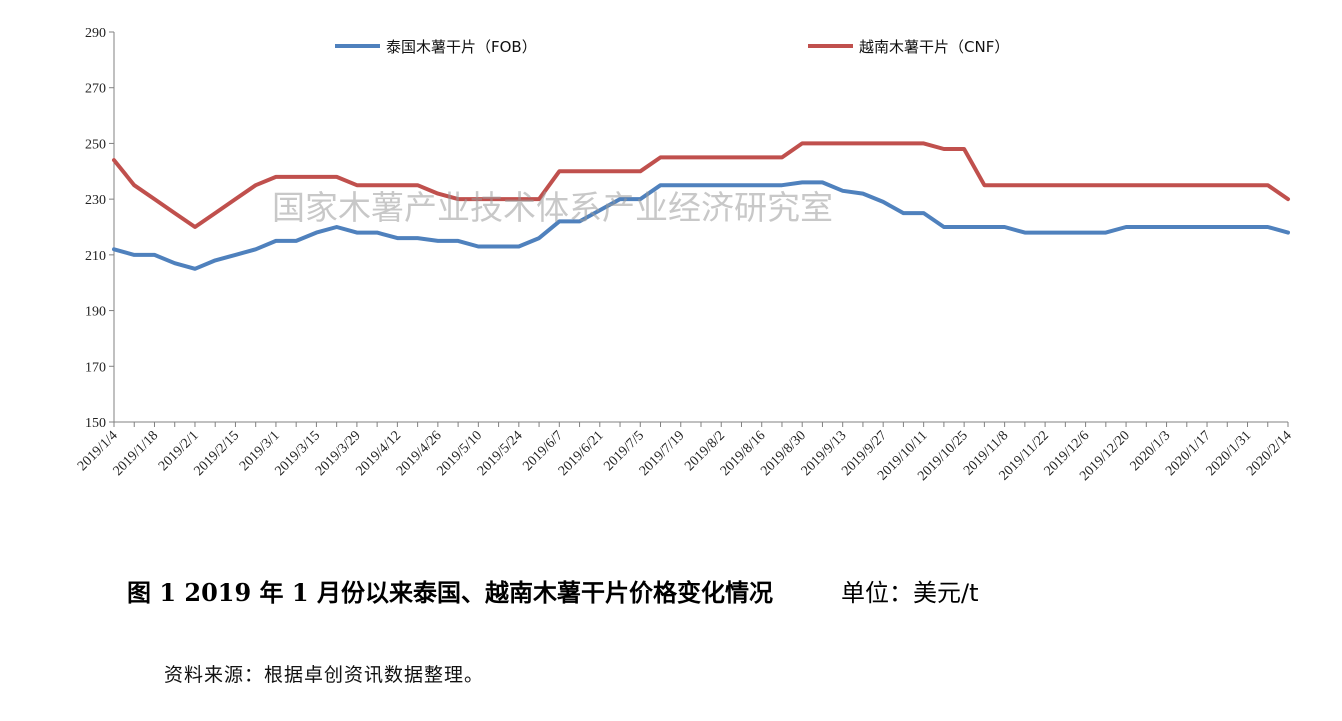 This screenshot has height=721, width=1342. I want to click on legend-label-vietnam: 越南木薯干片（CNF）, so click(934, 47).